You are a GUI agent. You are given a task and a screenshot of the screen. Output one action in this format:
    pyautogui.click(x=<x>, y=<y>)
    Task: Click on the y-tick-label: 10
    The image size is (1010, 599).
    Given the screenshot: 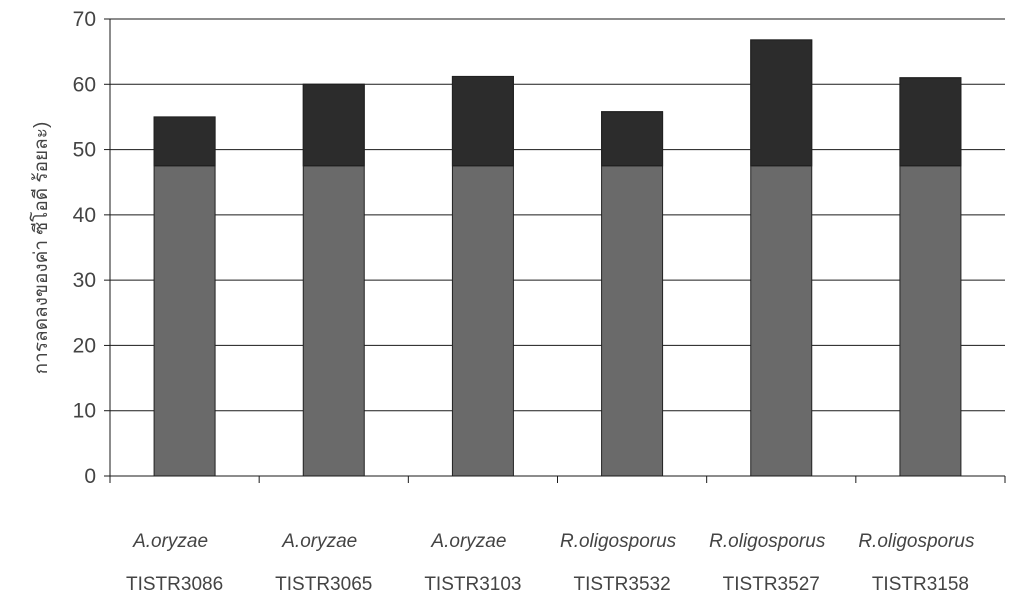 What is the action you would take?
    pyautogui.click(x=84, y=411)
    